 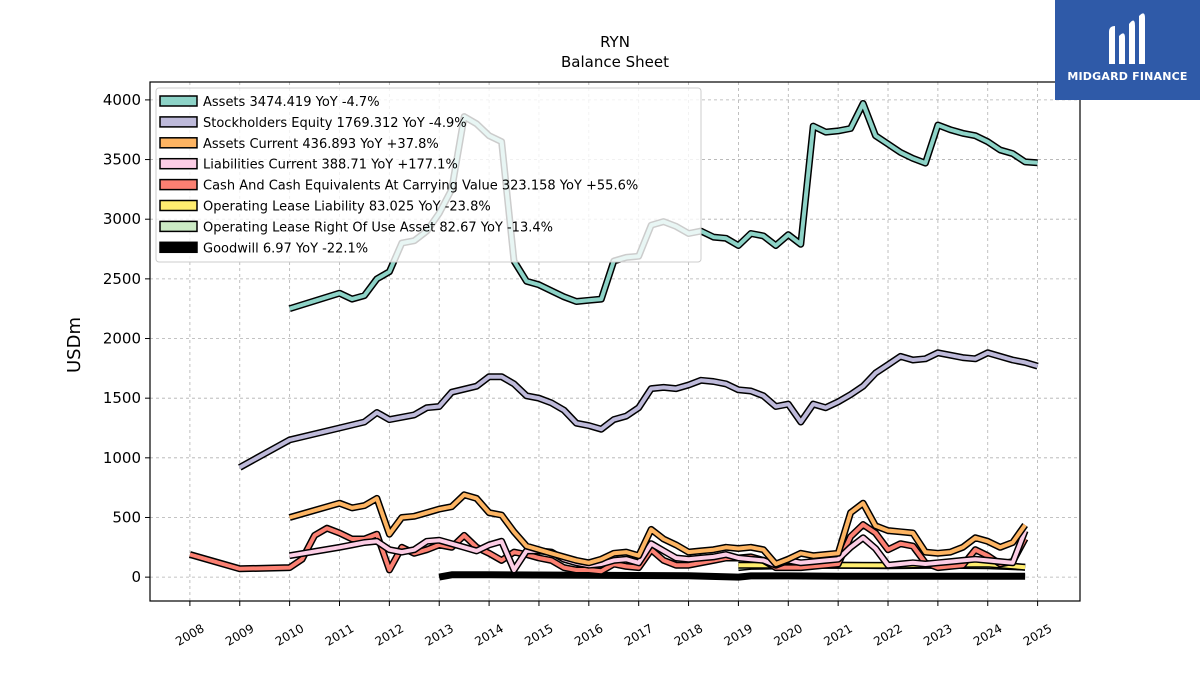 I want to click on legend-label: Goodwill 6.97 YoY -22.1%, so click(x=285, y=248).